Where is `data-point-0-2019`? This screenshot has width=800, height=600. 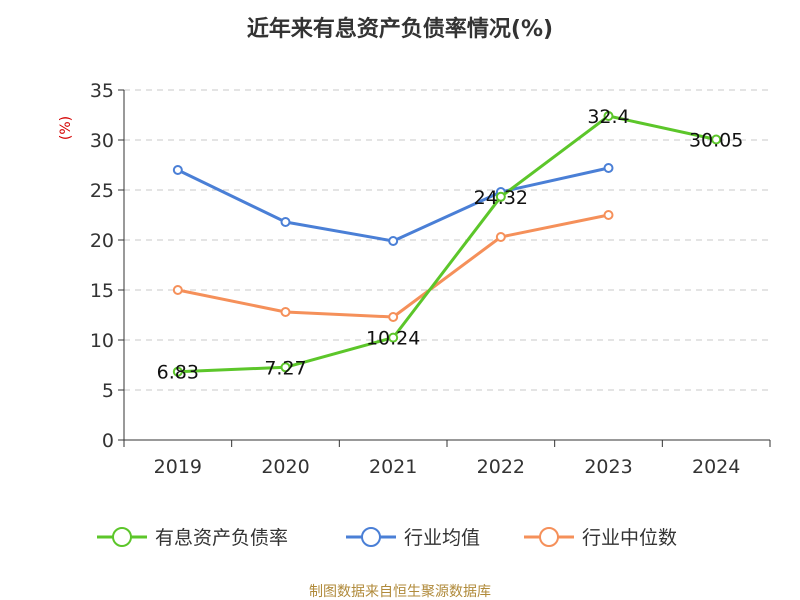
data-point-0-2019 is located at coordinates (177, 371).